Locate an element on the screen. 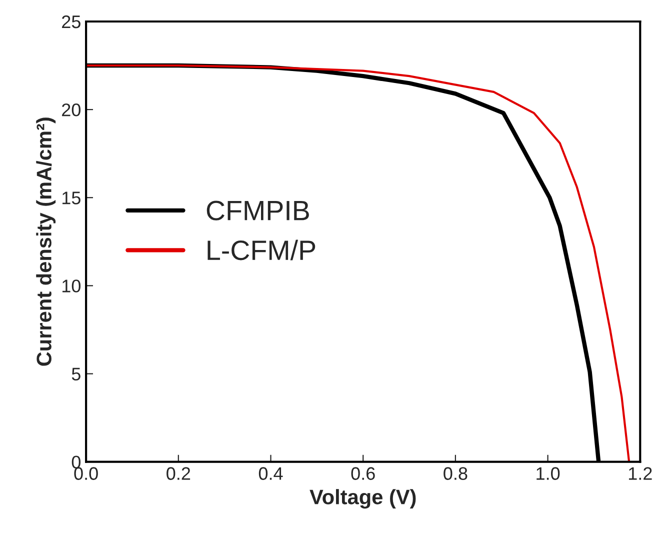  y-tick-label: 20 is located at coordinates (71, 109).